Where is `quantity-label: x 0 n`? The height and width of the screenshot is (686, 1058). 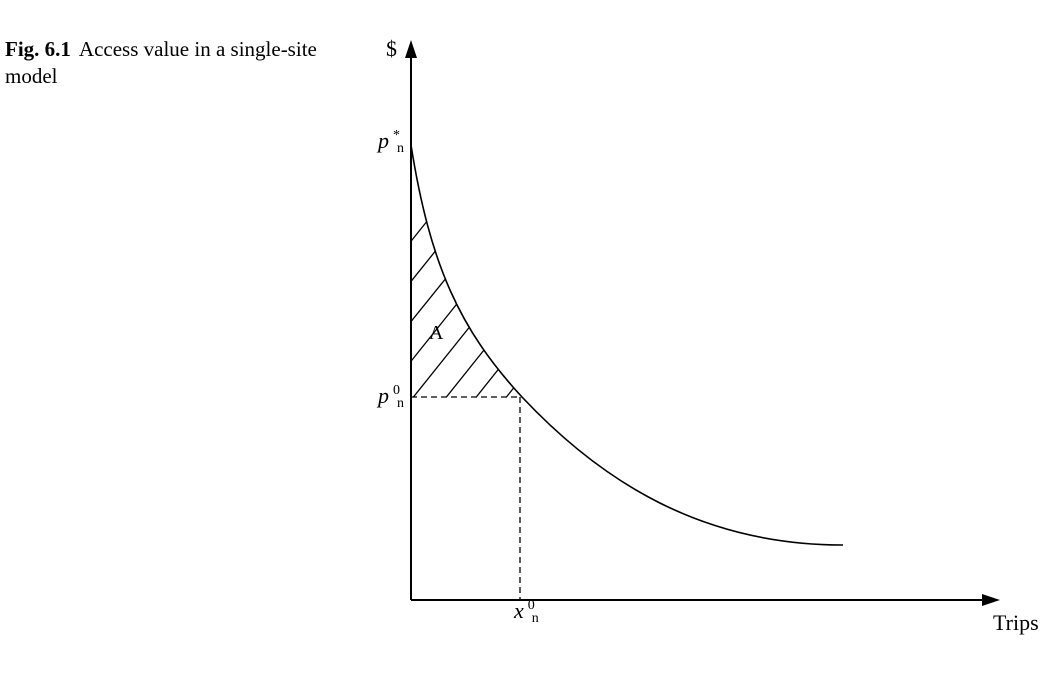
quantity-label: x 0 n is located at coordinates (526, 611).